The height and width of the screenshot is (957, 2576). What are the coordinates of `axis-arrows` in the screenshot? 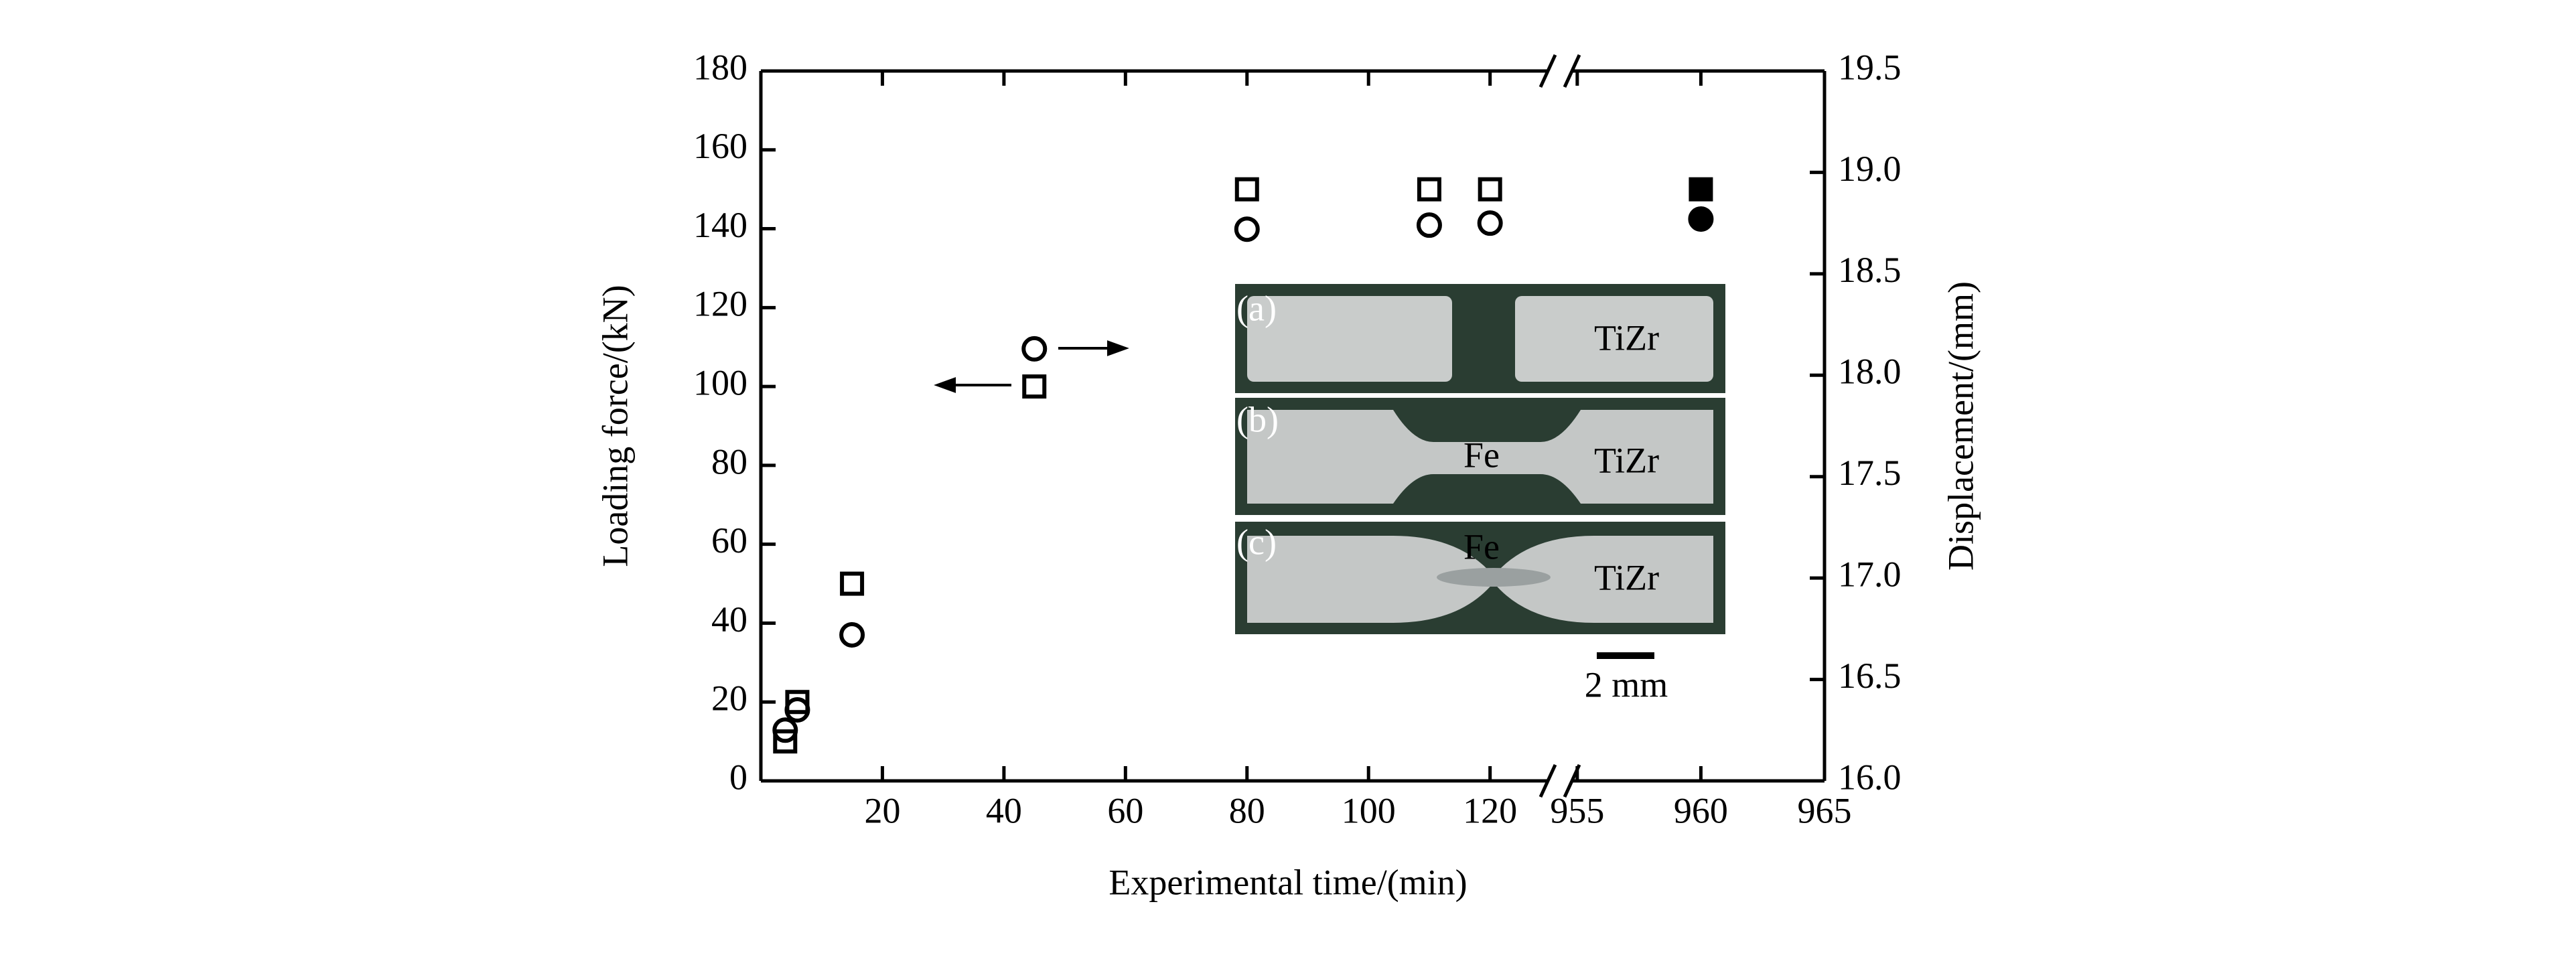 It's located at (1031, 366).